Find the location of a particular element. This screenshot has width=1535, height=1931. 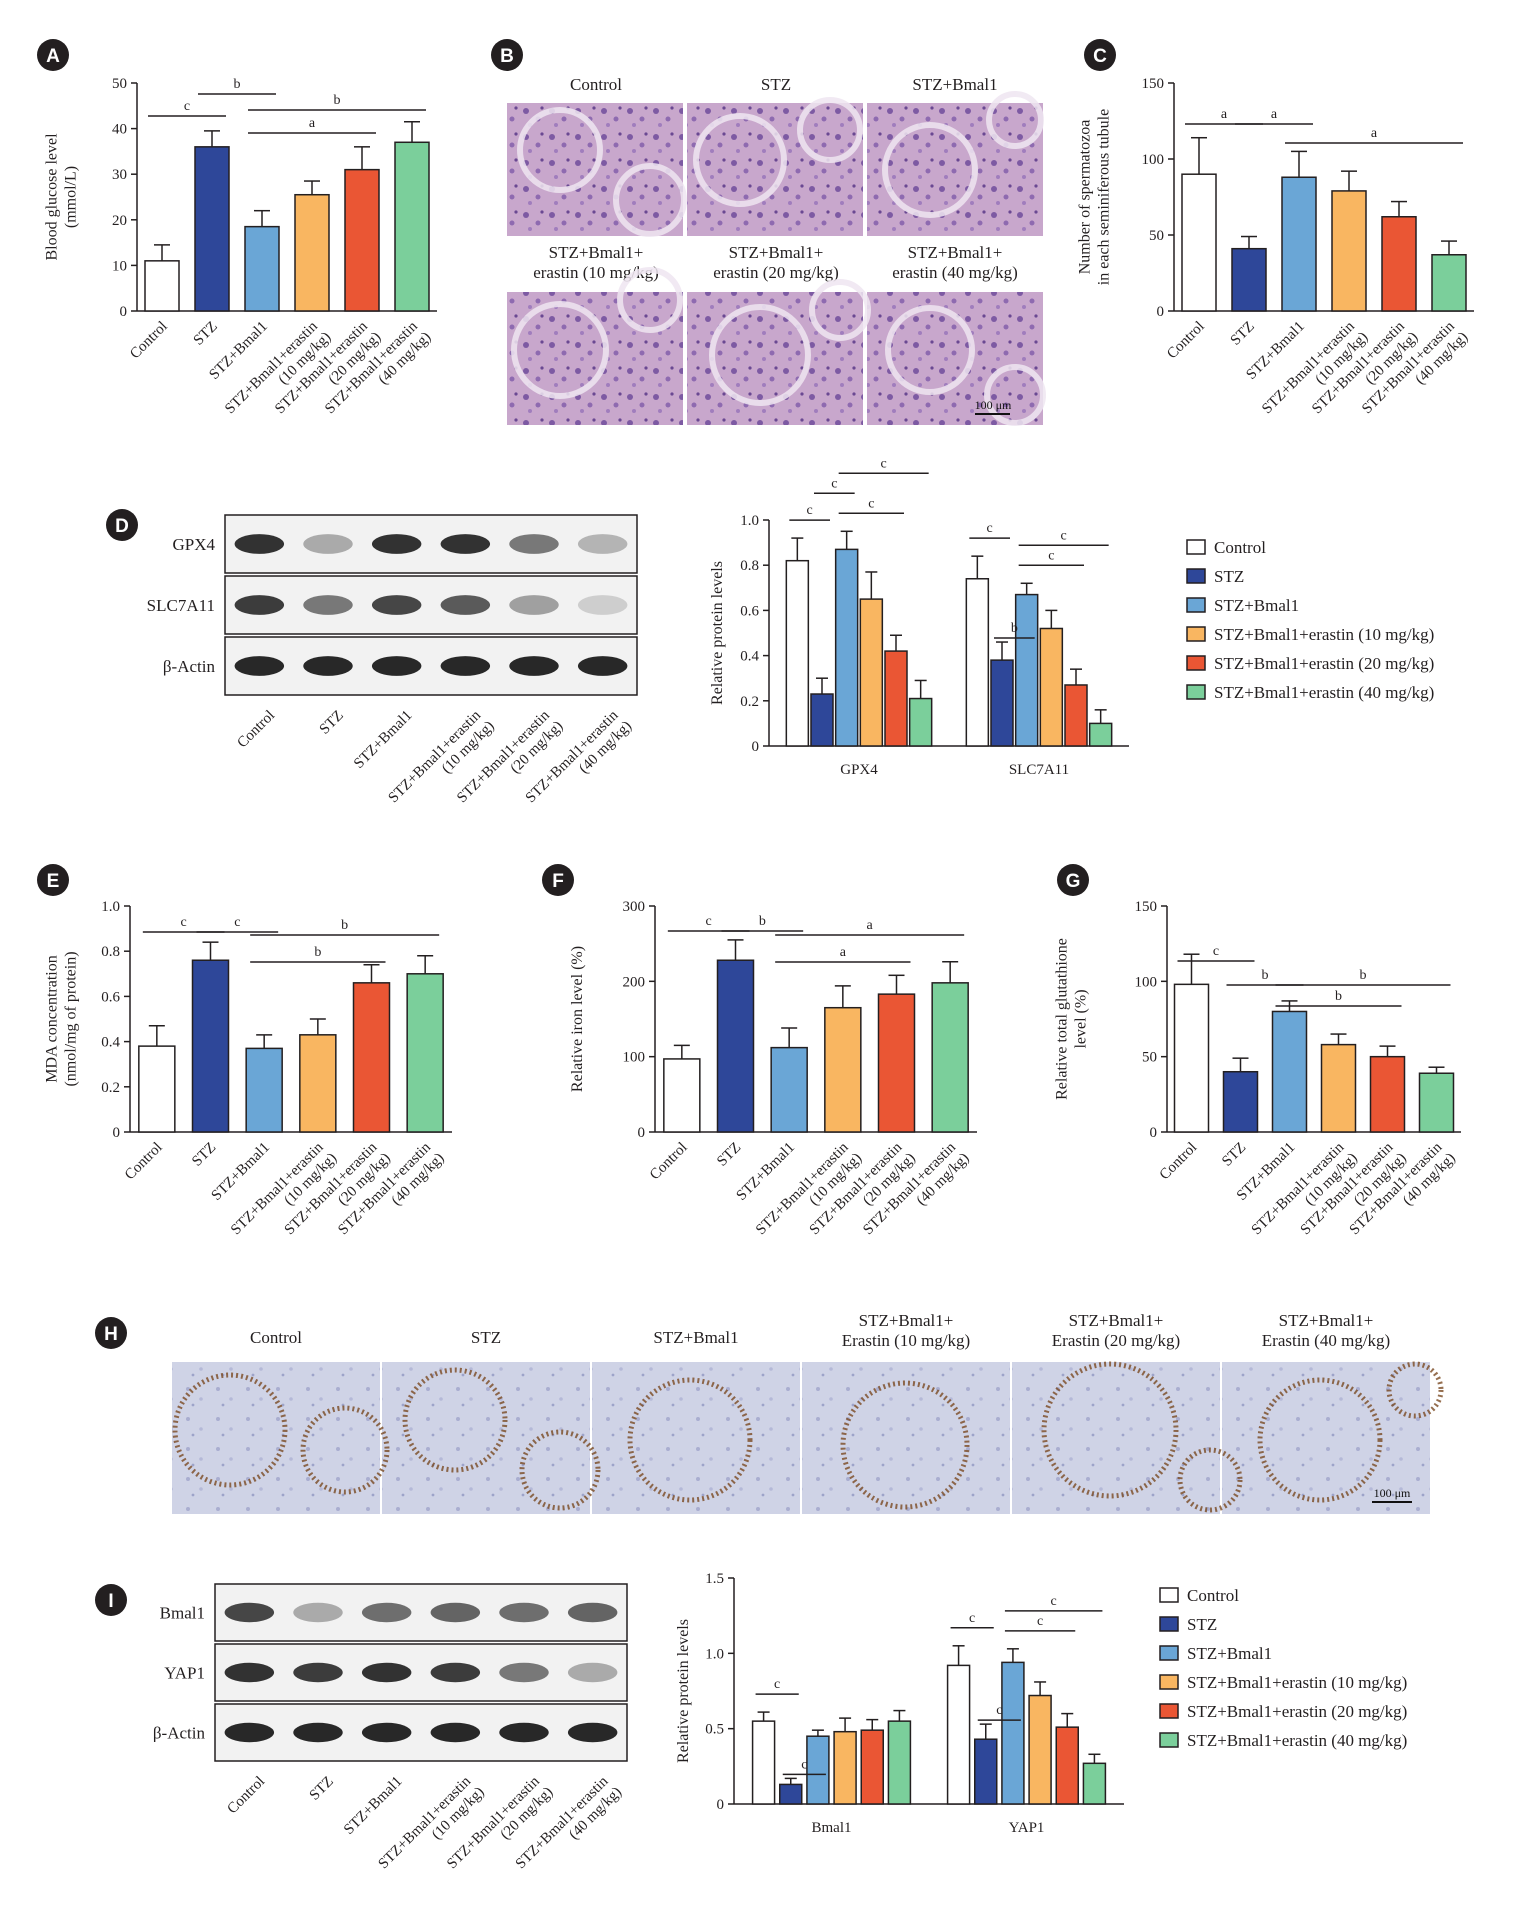

y-tick-label: 0.8 is located at coordinates (749, 566).